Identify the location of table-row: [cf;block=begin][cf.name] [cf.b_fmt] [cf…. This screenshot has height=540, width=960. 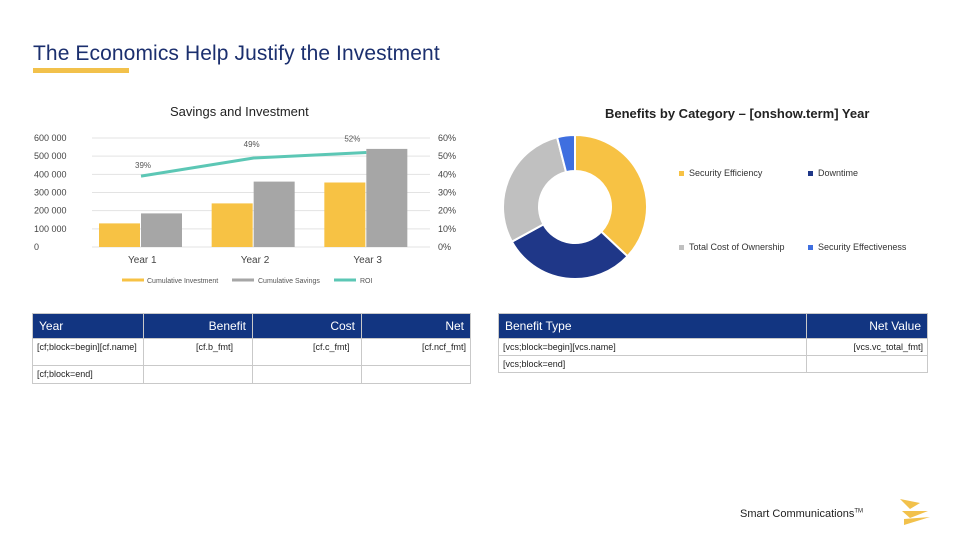
(251, 352).